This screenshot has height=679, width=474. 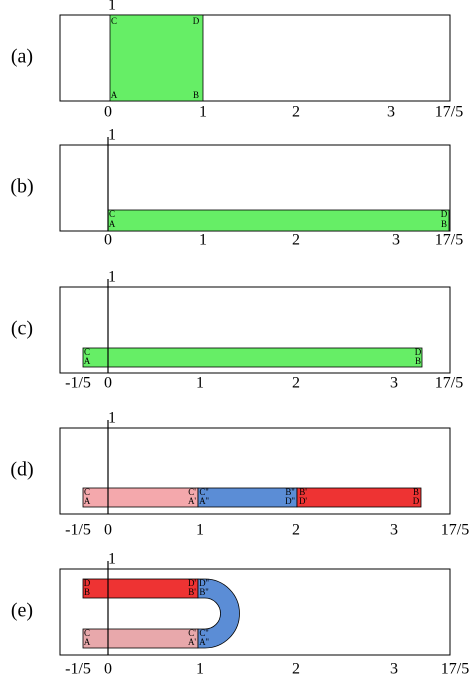 I want to click on panel-label: (c), so click(x=22, y=329).